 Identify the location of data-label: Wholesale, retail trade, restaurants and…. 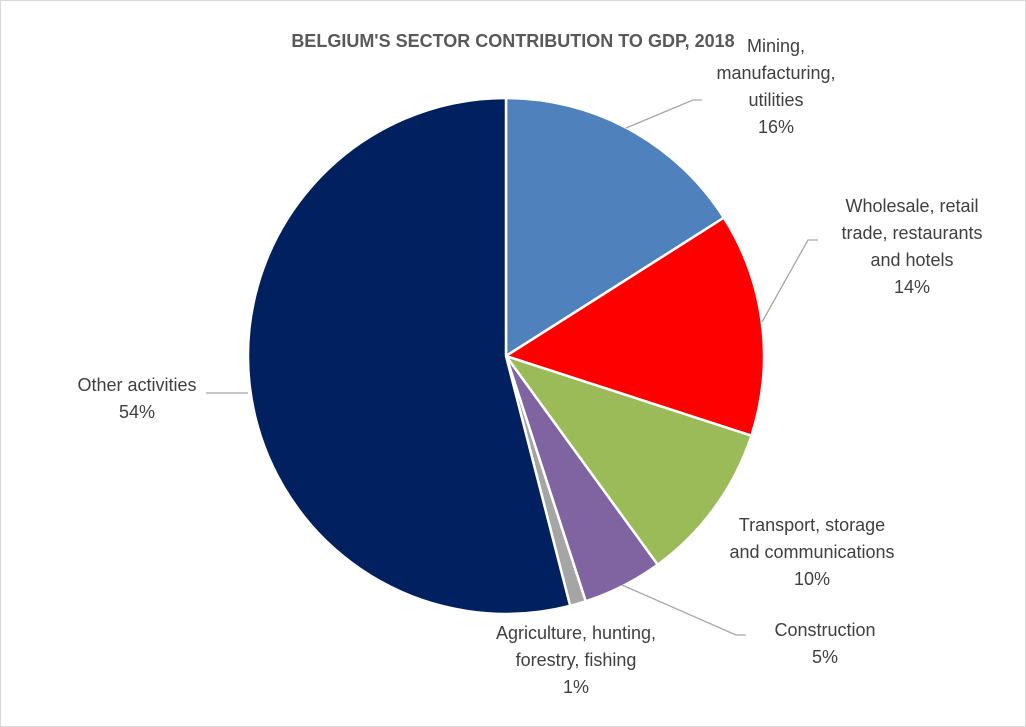
(909, 247).